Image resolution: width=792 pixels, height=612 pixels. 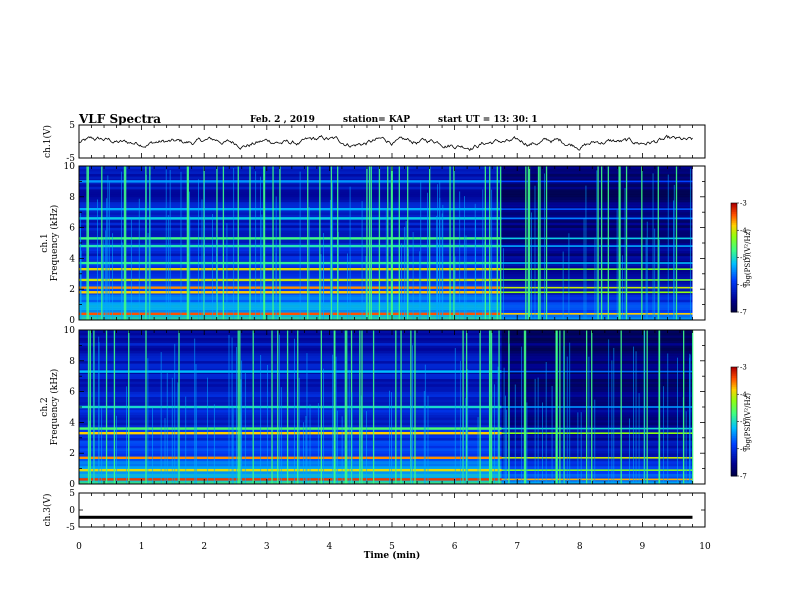 I want to click on ch3-waveform-ytick-label: 5, so click(x=72, y=494).